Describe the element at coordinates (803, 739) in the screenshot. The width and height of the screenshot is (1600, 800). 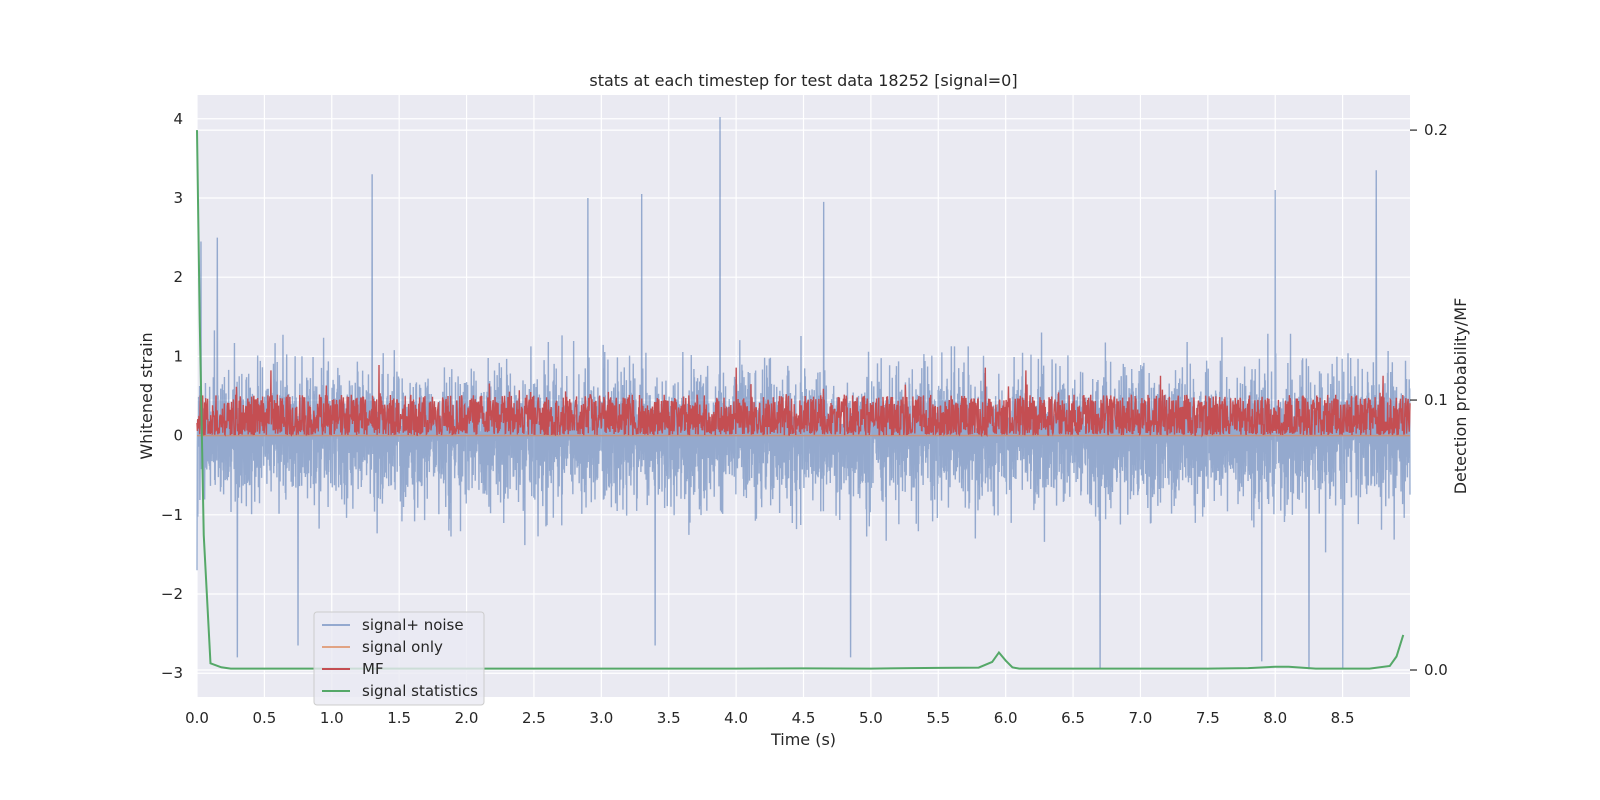
I see `x-axis-label: Time (s)` at that location.